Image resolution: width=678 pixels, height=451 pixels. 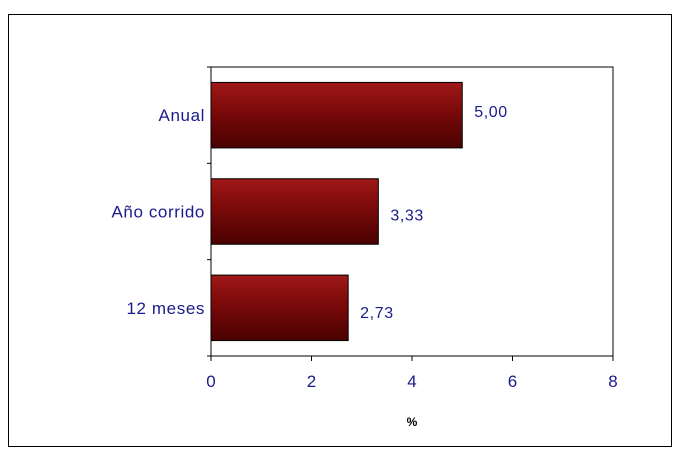 I want to click on x-tick-label-4: 8, so click(x=612, y=381).